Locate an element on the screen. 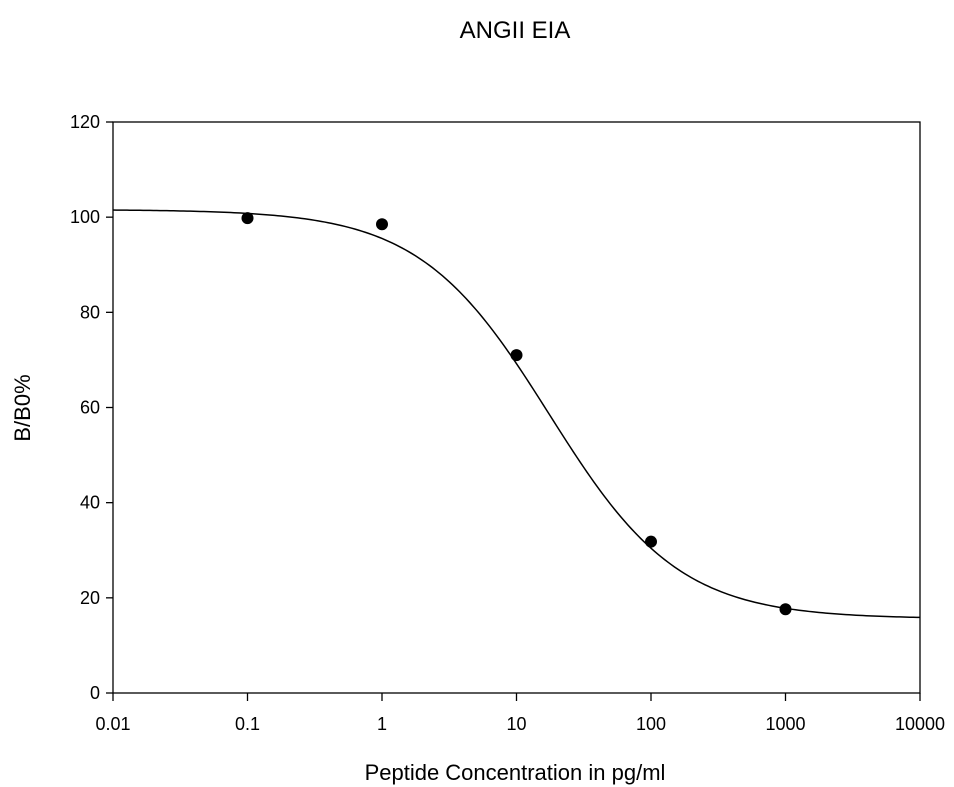 The height and width of the screenshot is (787, 954). x-tick-label: 0.1 is located at coordinates (247, 724).